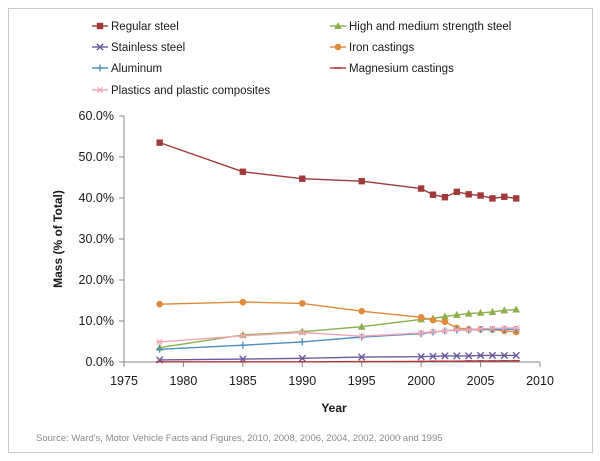 This screenshot has height=461, width=600. I want to click on legend-label: Stainless steel, so click(148, 48).